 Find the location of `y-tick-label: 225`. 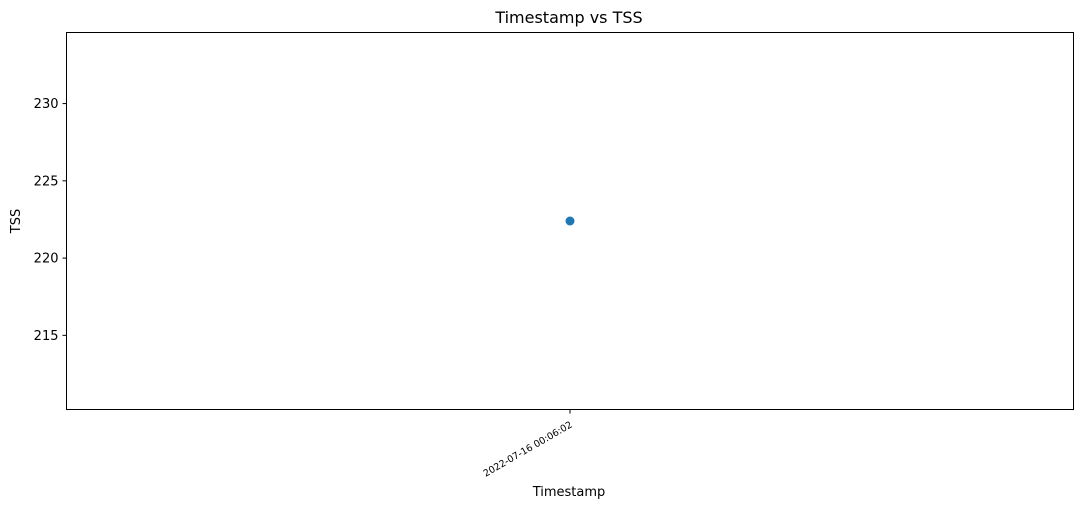

y-tick-label: 225 is located at coordinates (46, 181).